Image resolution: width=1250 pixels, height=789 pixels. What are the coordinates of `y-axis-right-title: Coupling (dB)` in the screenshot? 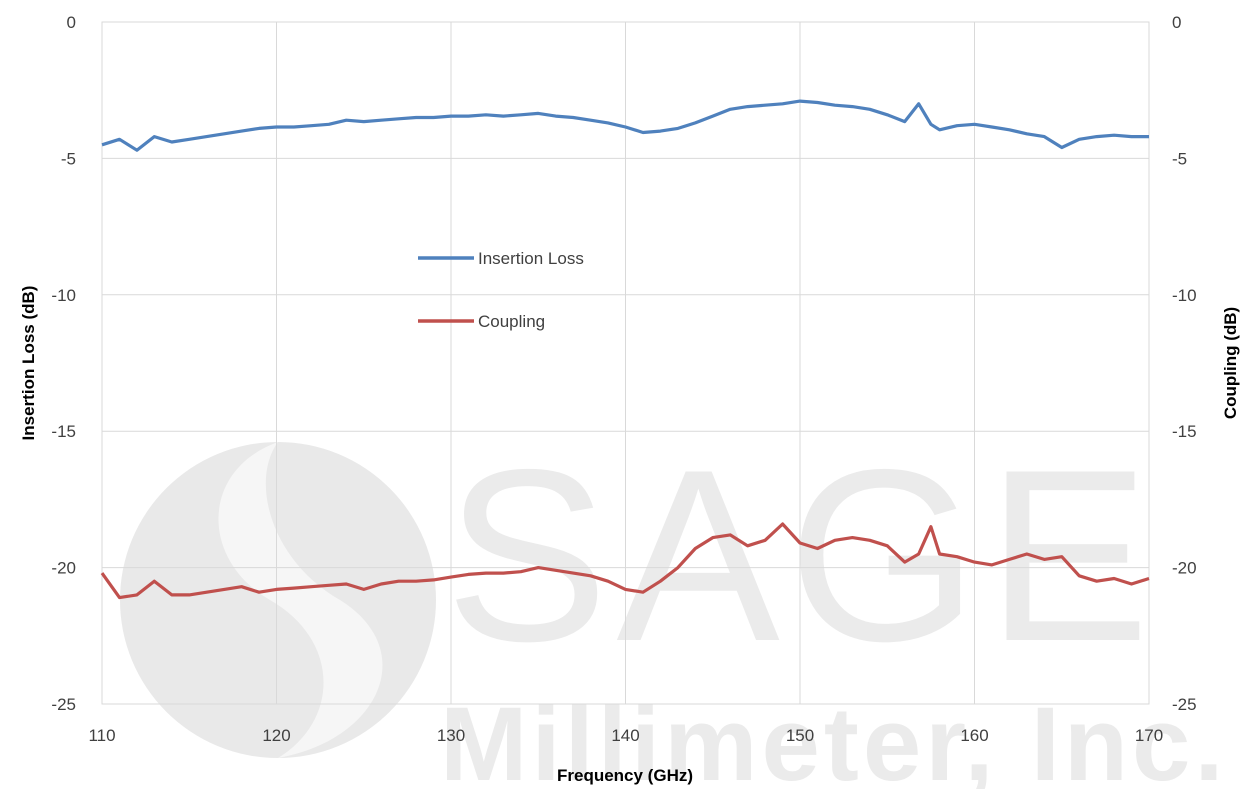 It's located at (1230, 363).